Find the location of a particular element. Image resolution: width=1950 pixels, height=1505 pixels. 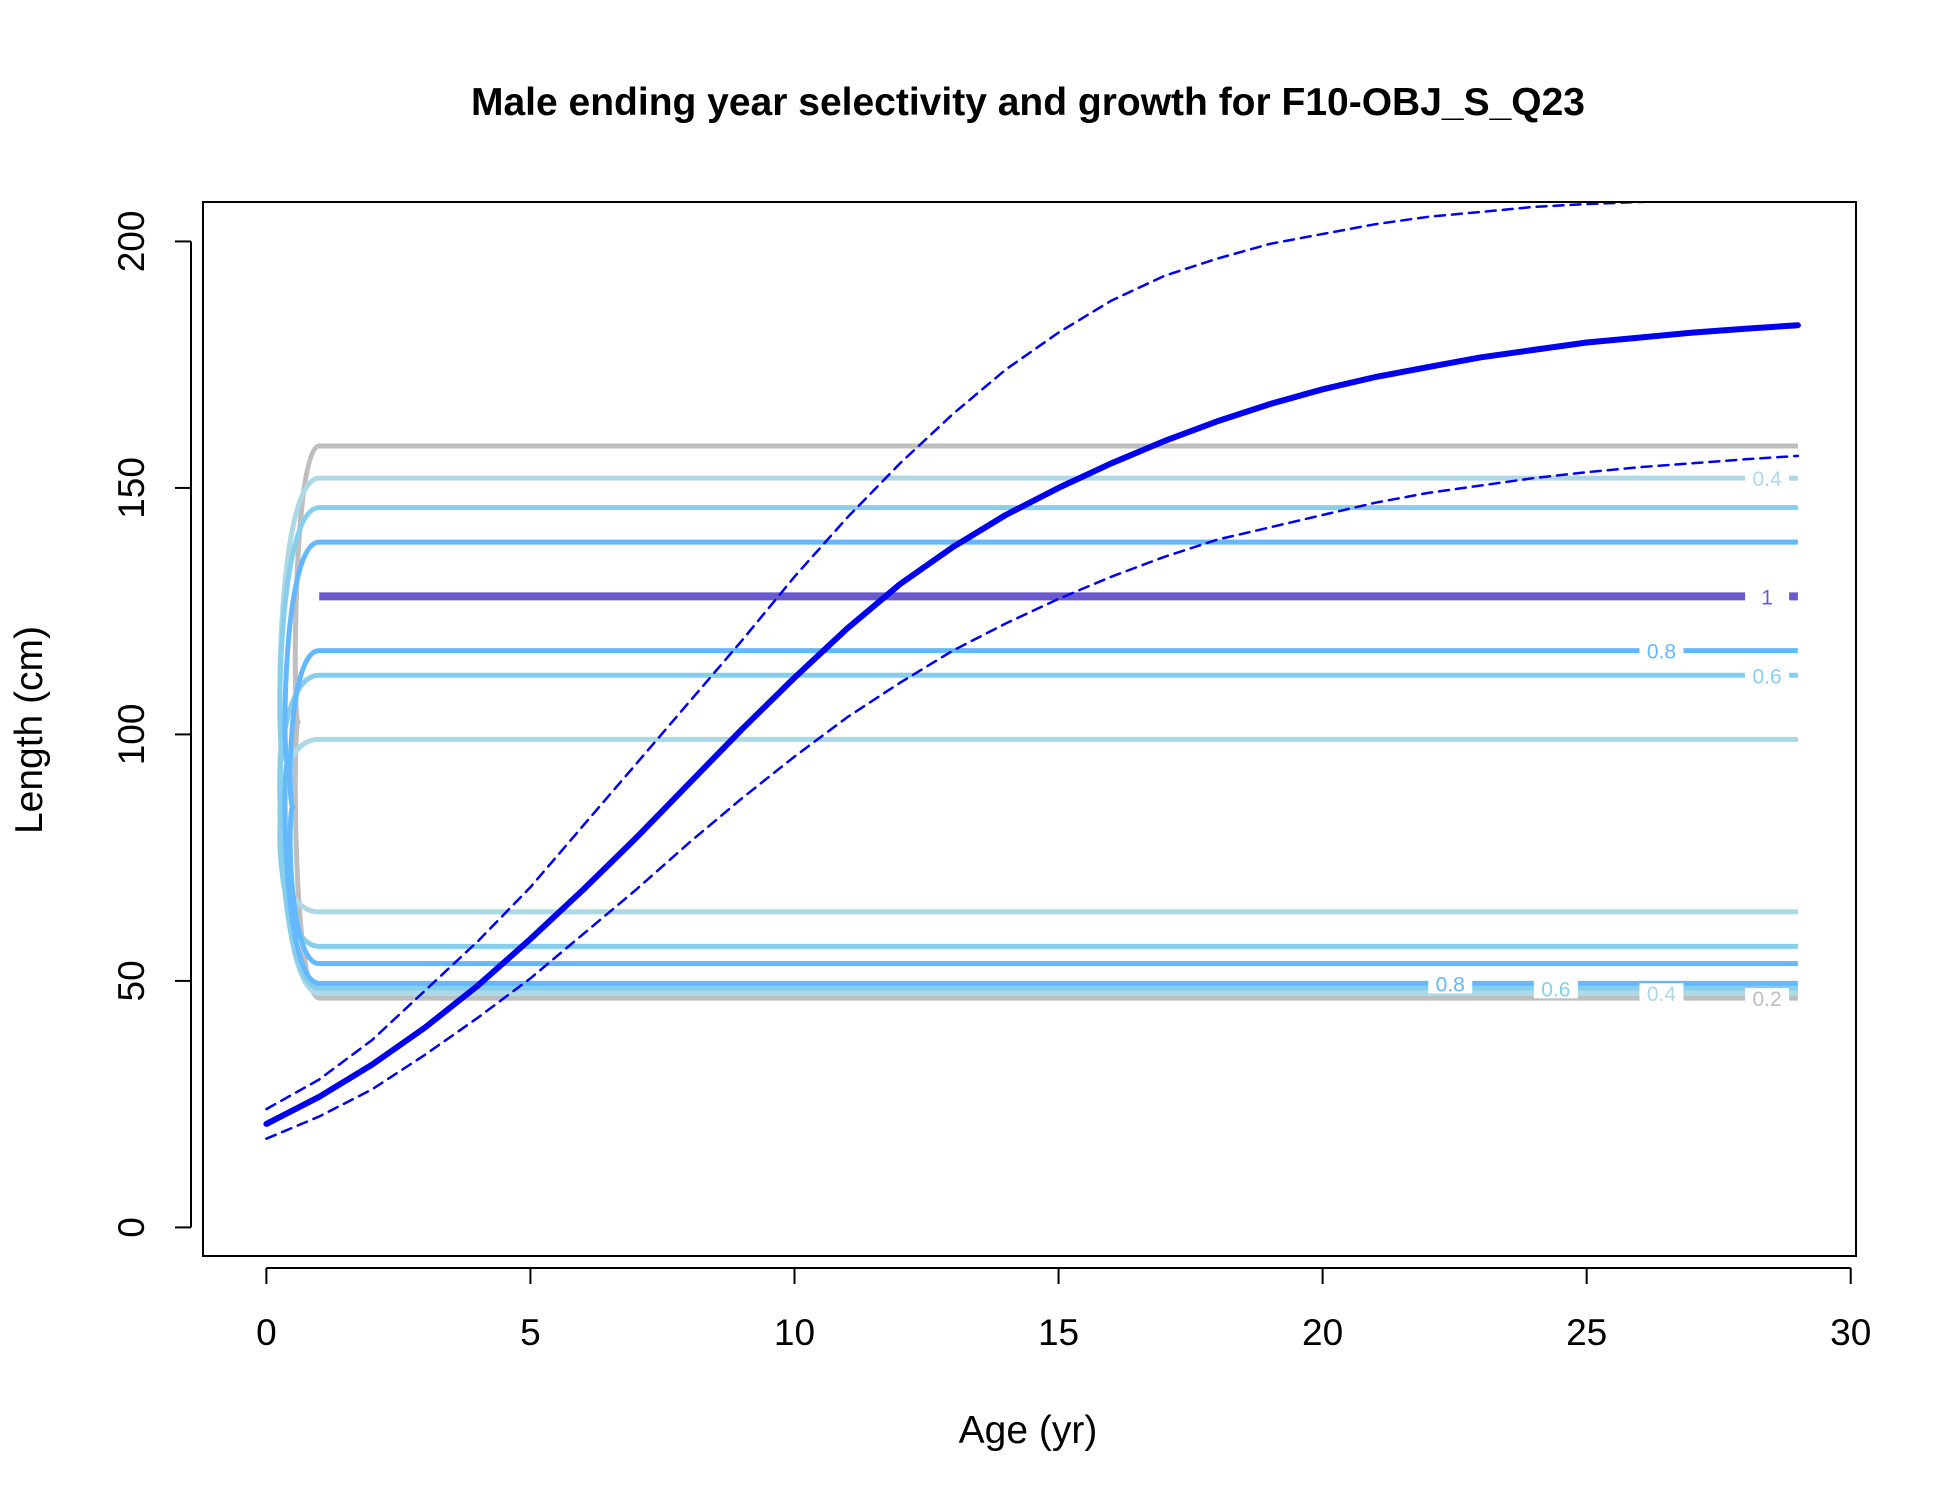

y-tick-label: 100 is located at coordinates (131, 735).